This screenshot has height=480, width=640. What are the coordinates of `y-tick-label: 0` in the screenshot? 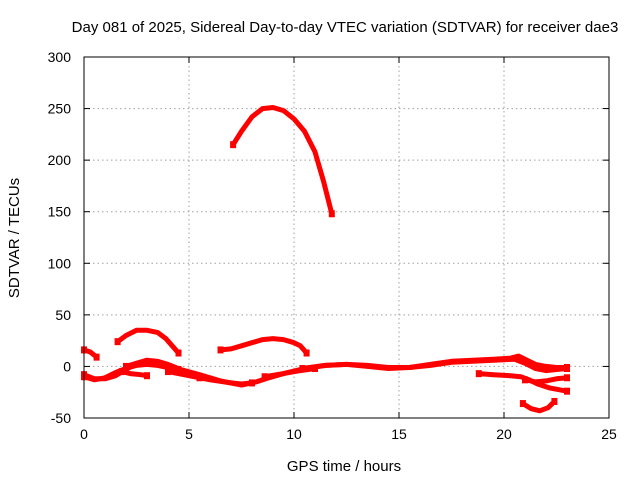 It's located at (67, 366).